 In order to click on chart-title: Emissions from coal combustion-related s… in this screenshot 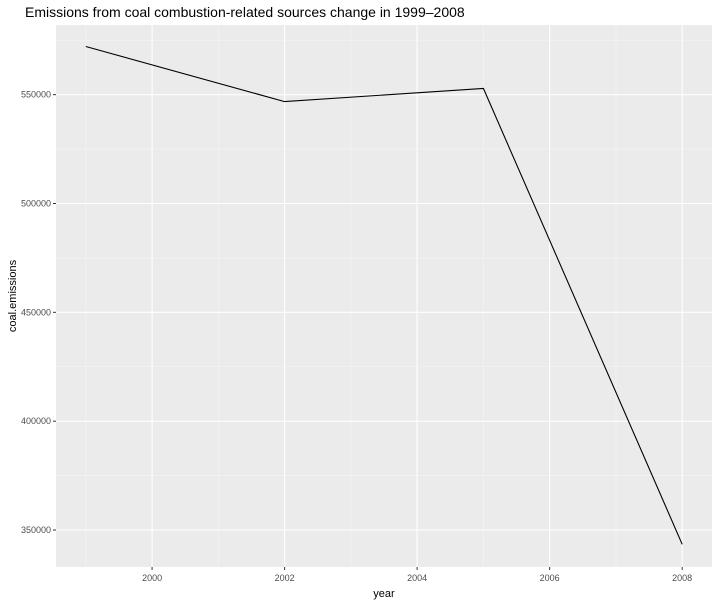, I will do `click(245, 12)`.